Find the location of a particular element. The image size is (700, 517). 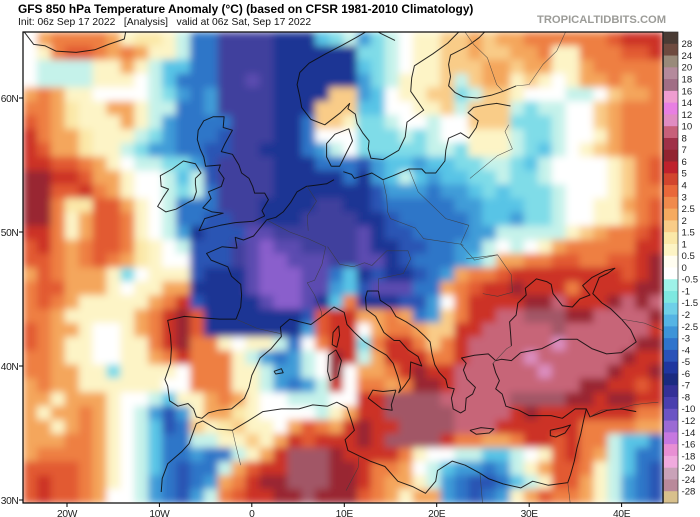

svg-text: 10 is located at coordinates (687, 127).